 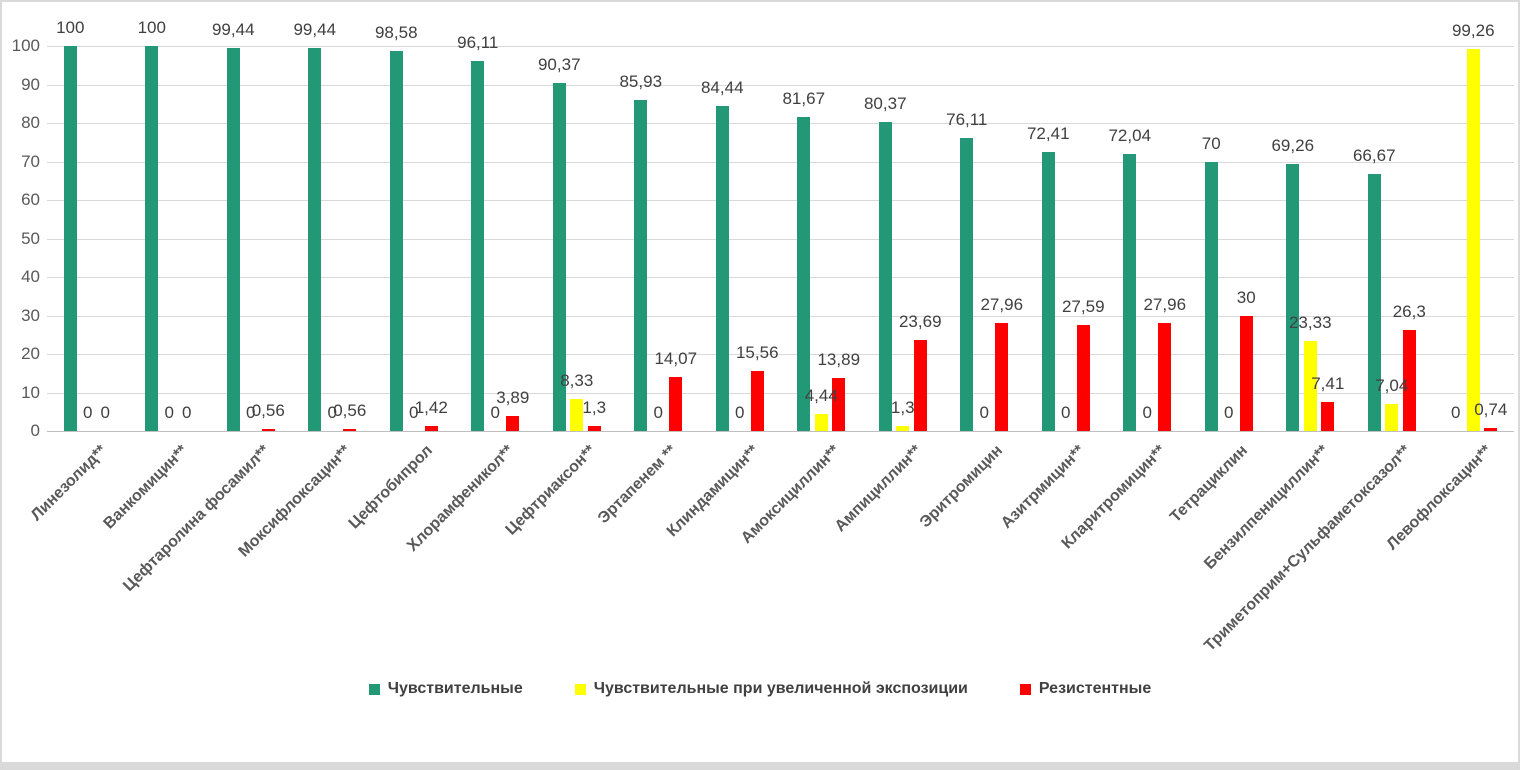 I want to click on bar-value-label: 23,69, so click(x=920, y=321).